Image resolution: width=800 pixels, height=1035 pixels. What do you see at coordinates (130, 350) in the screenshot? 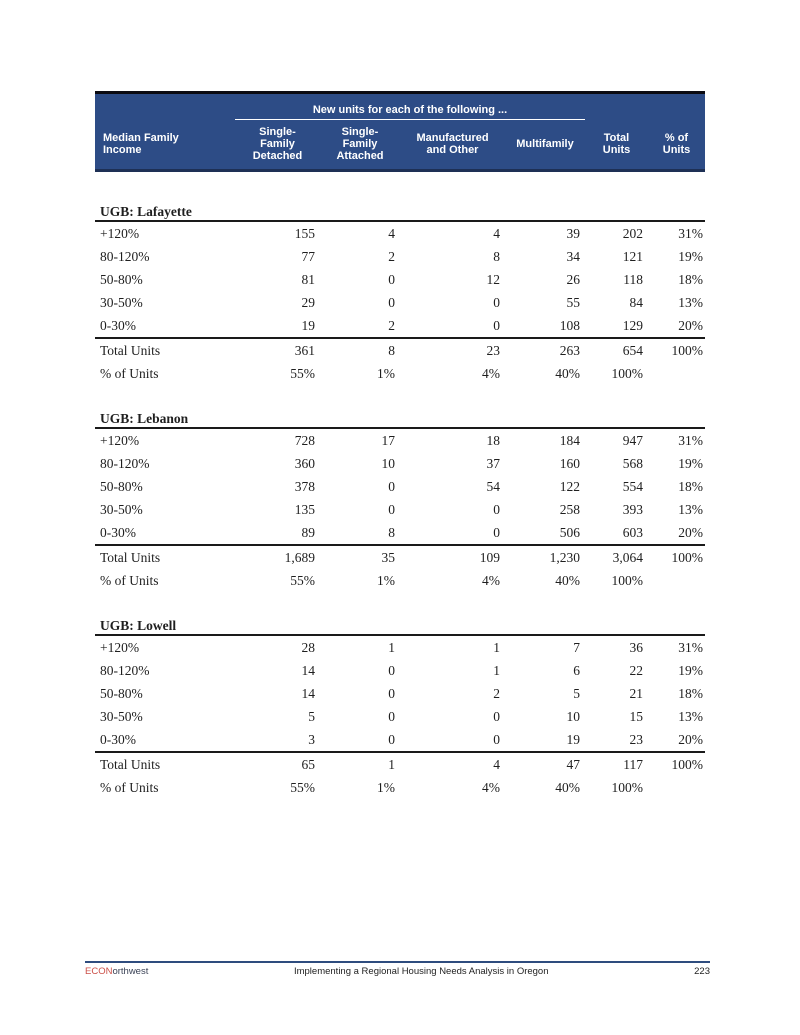
I see `row-label: Total Units` at bounding box center [130, 350].